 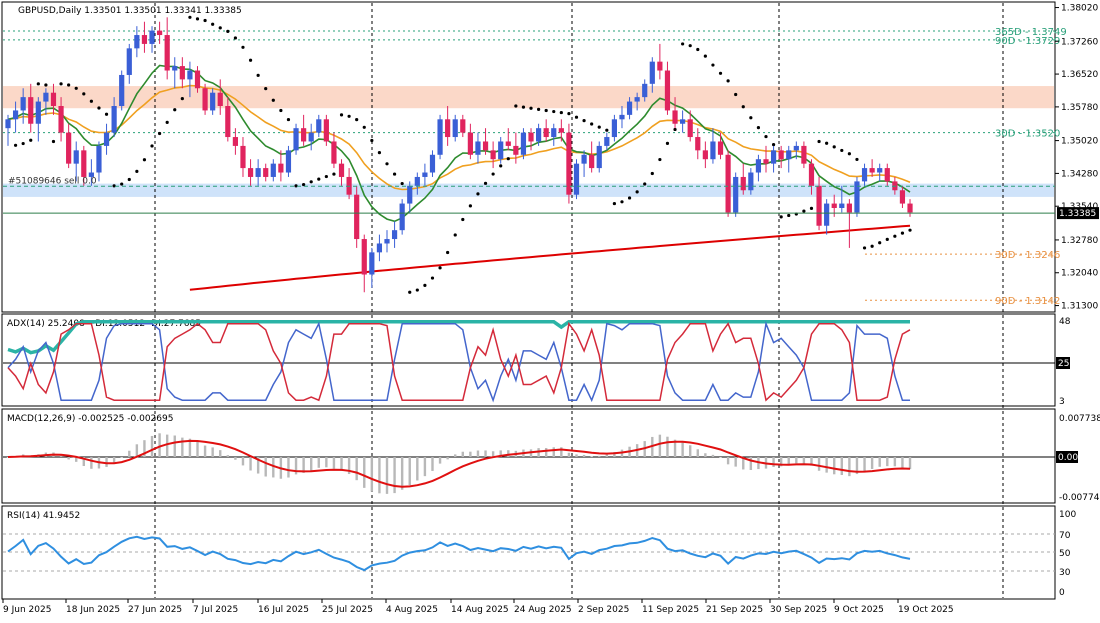 I want to click on date-label: 18 Jun 2025, so click(x=93, y=610).